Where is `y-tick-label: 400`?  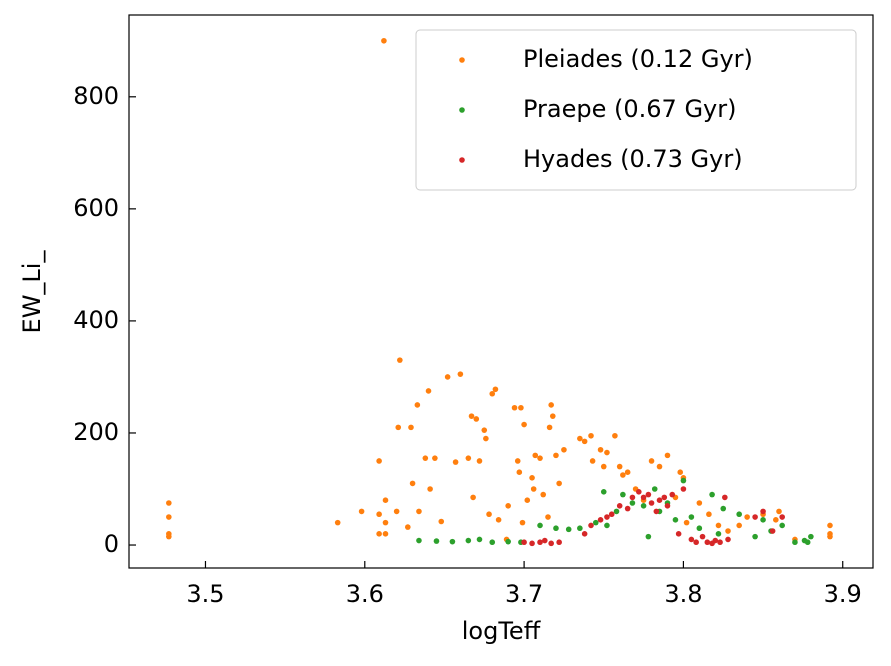 y-tick-label: 400 is located at coordinates (96, 320).